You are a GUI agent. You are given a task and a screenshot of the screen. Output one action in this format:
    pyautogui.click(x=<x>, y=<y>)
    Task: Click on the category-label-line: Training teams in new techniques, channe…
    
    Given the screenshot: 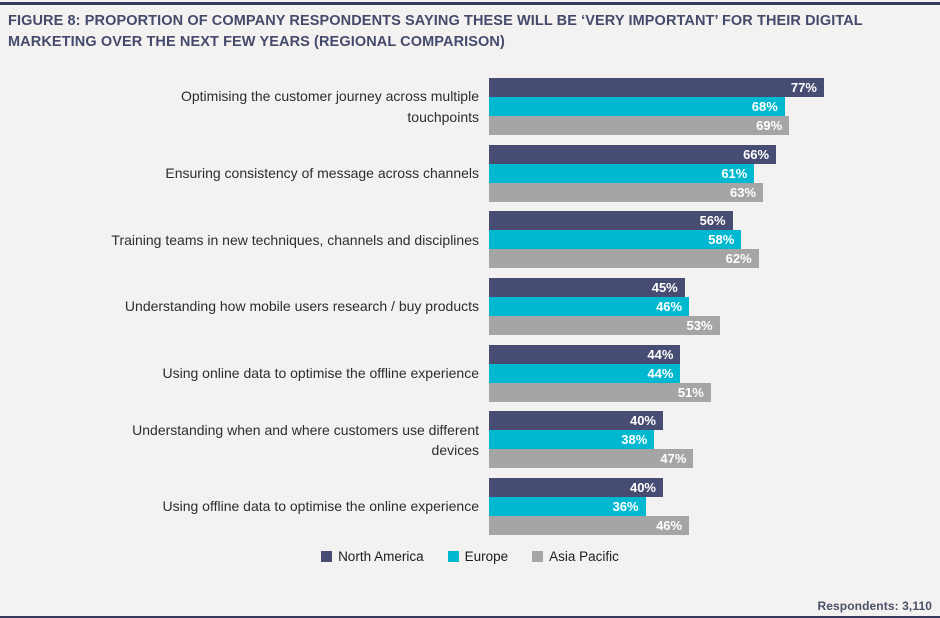 What is the action you would take?
    pyautogui.click(x=295, y=239)
    